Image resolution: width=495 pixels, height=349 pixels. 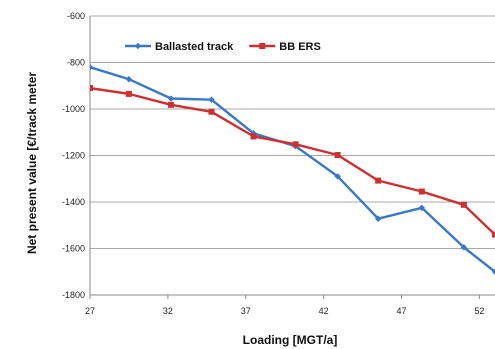 What do you see at coordinates (324, 311) in the screenshot?
I see `x-tick-label: 42` at bounding box center [324, 311].